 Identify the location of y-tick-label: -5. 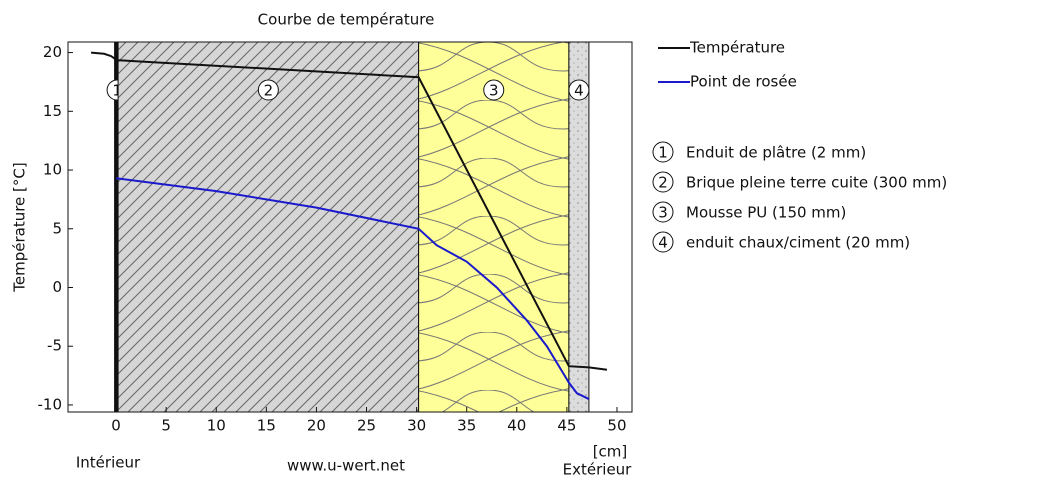
(54, 346).